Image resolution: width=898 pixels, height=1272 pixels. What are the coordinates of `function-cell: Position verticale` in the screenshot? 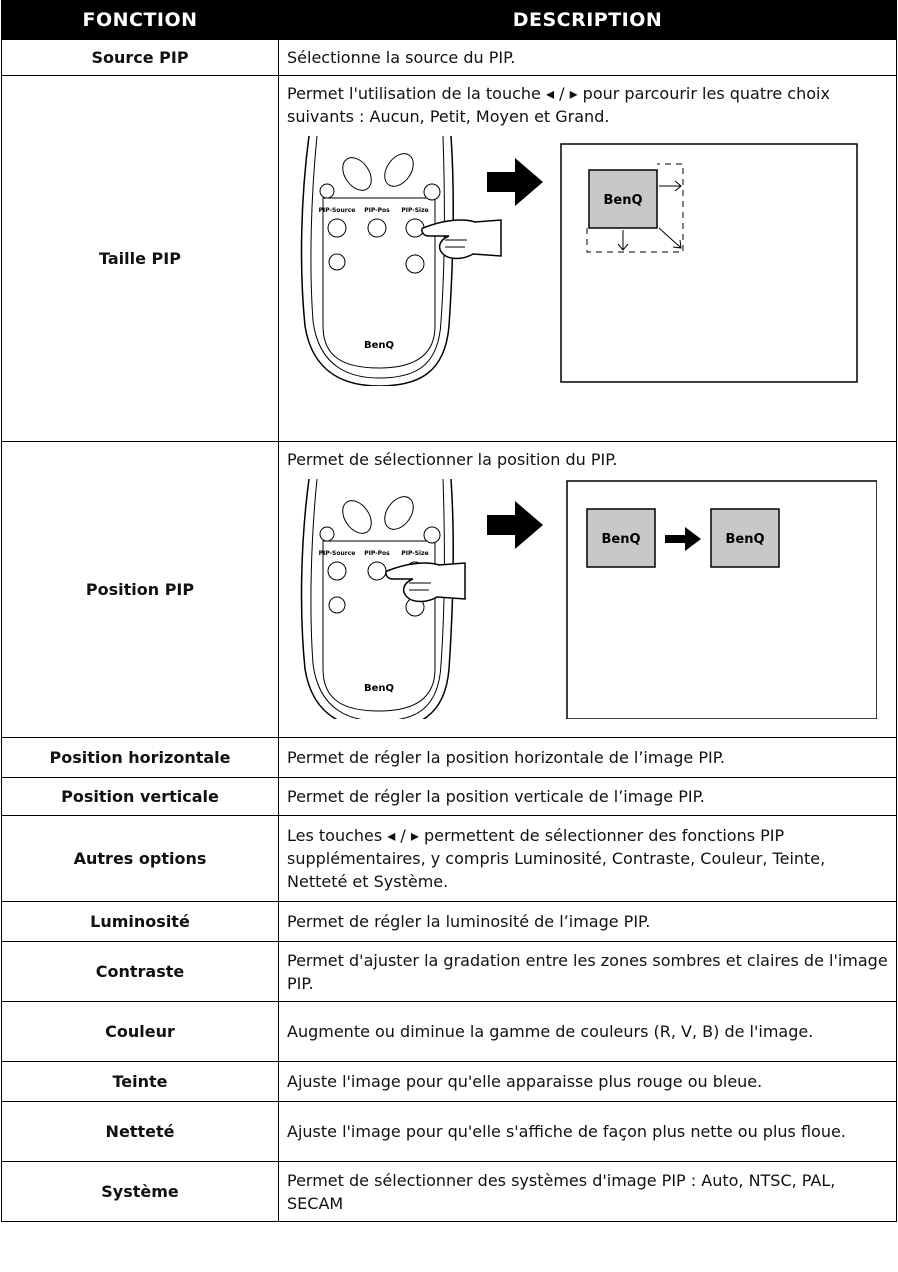 It's located at (140, 796).